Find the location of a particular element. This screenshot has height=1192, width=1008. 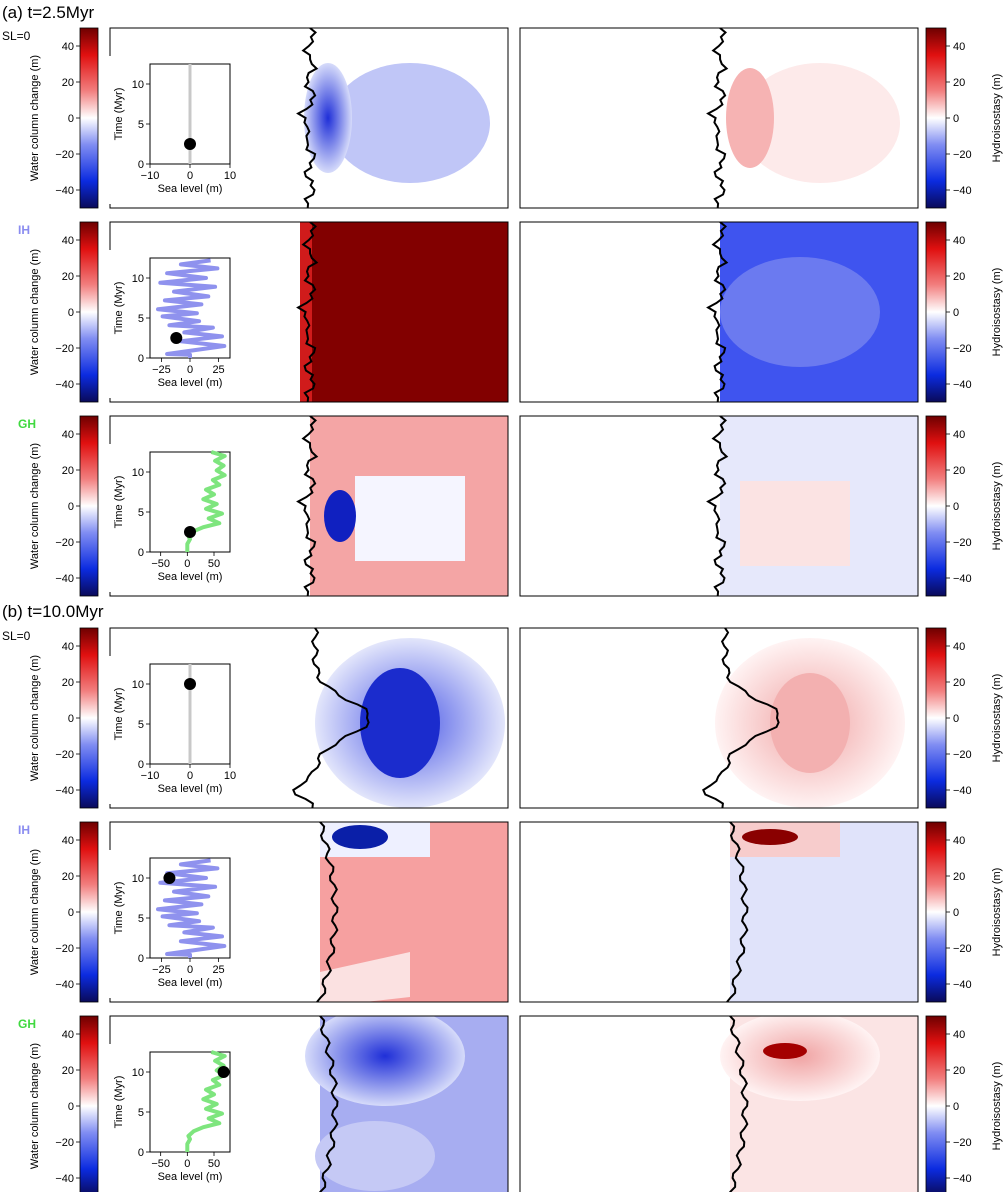

inset-x-tick-label: −25 is located at coordinates (161, 370).